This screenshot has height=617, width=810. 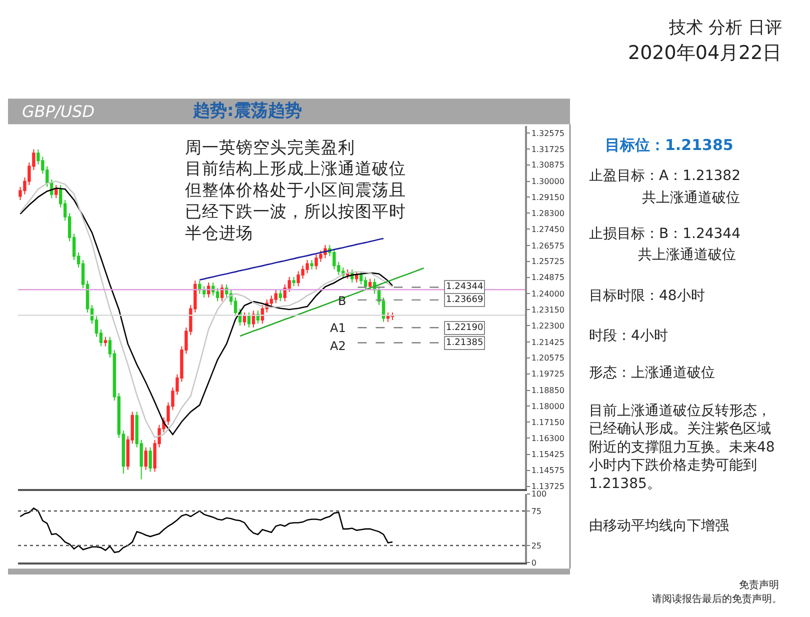 What do you see at coordinates (547, 391) in the screenshot?
I see `y-tick-label: 1.18850` at bounding box center [547, 391].